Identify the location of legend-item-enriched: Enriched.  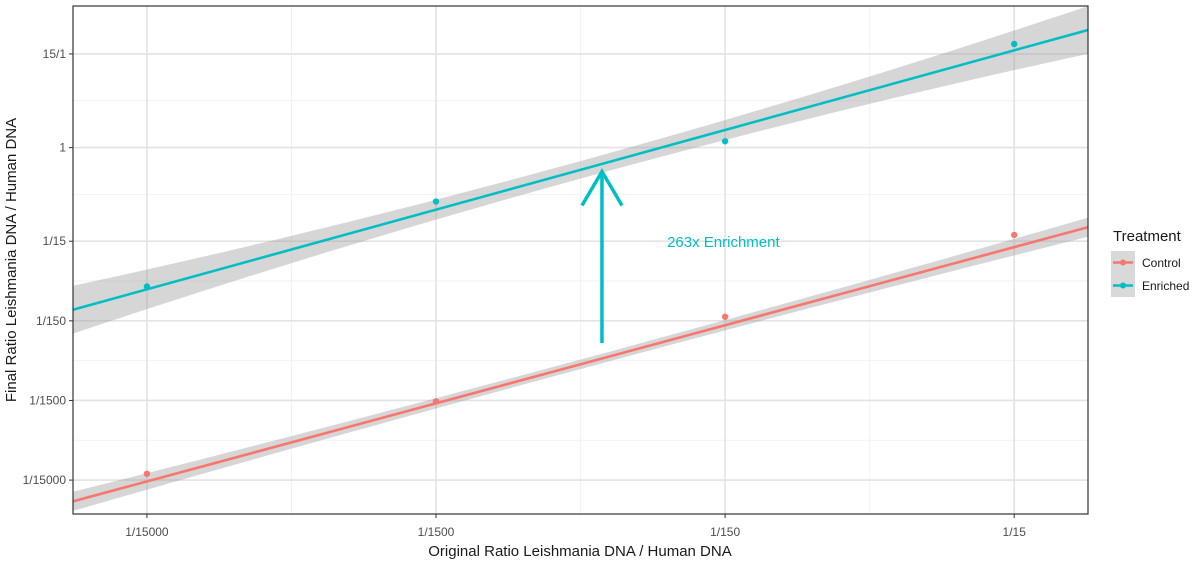
(1150, 285).